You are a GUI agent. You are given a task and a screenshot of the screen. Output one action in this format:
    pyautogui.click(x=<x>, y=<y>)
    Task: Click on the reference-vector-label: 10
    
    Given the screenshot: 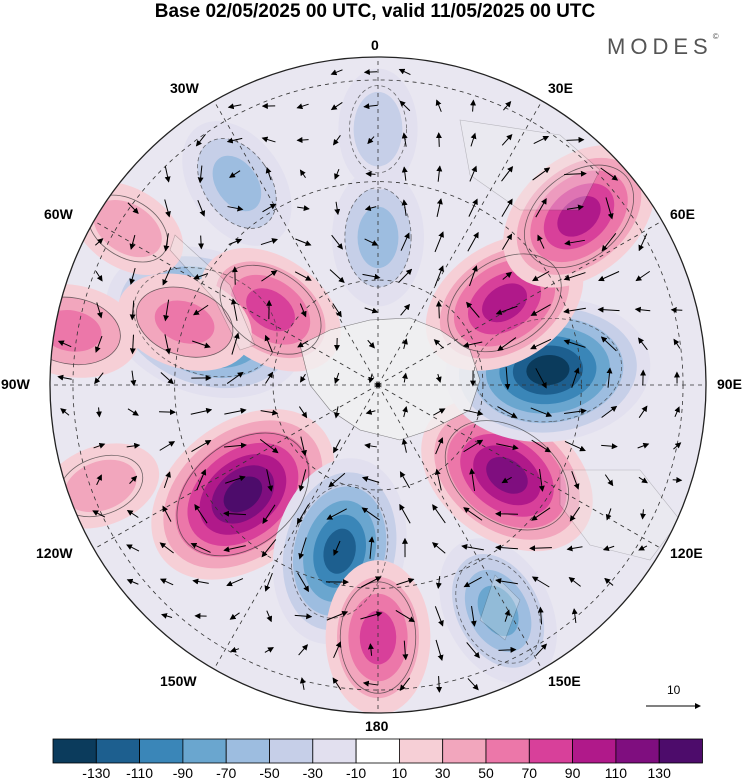 What is the action you would take?
    pyautogui.click(x=674, y=690)
    